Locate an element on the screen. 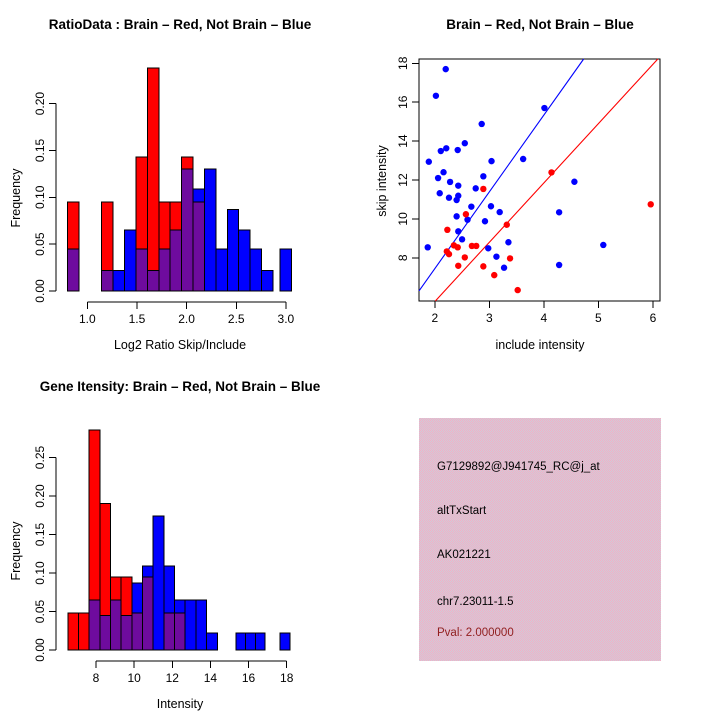  x-tick-label: 18 is located at coordinates (287, 678).